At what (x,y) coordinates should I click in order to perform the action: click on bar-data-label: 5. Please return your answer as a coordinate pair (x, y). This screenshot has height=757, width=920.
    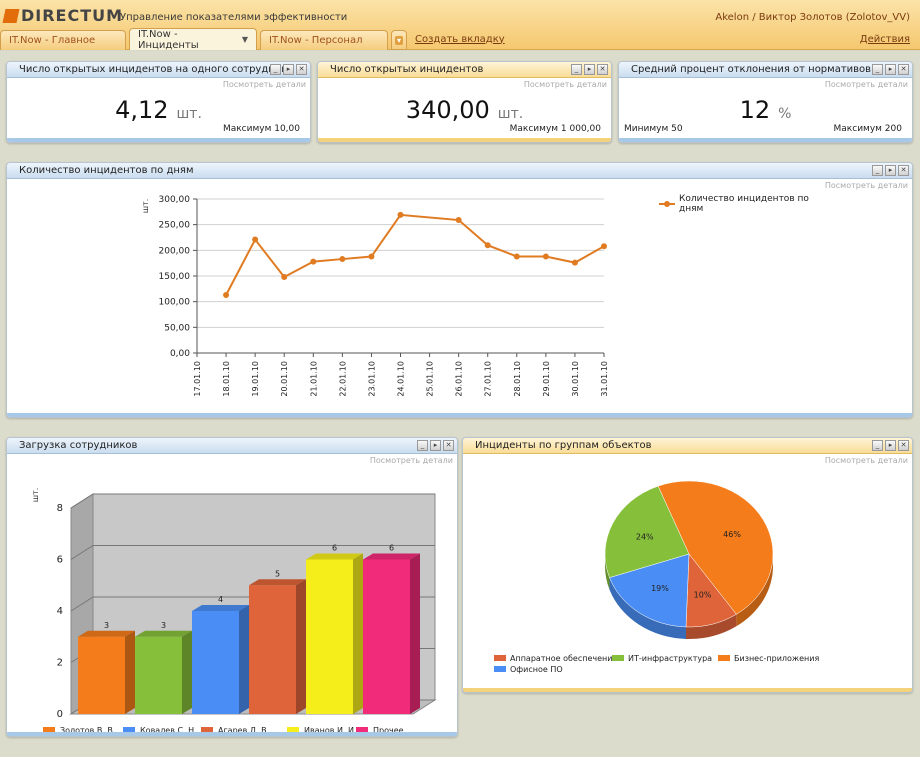
    Looking at the image, I should click on (277, 573).